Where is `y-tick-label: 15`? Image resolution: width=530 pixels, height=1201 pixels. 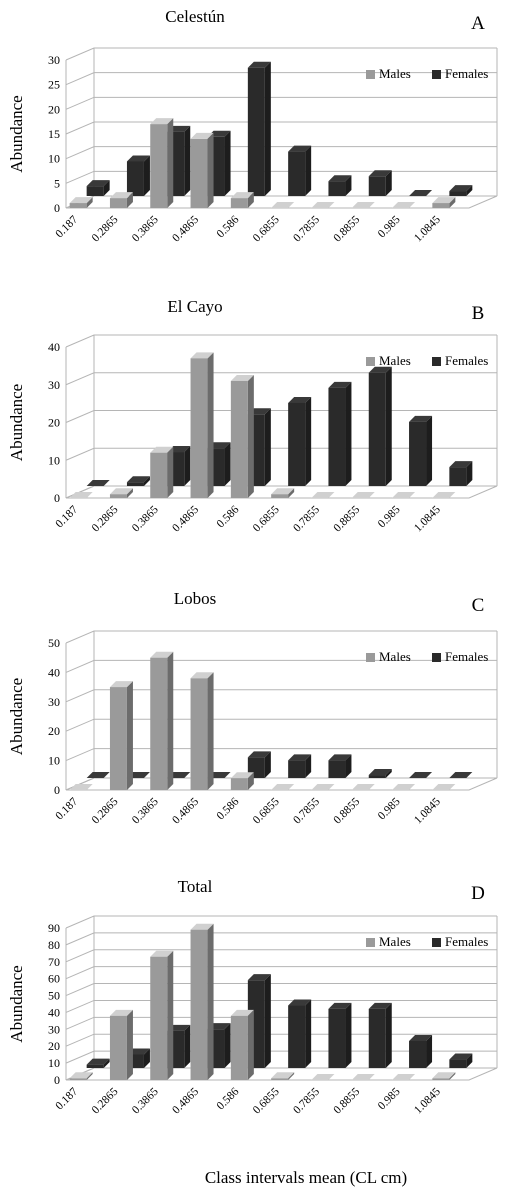 y-tick-label: 15 is located at coordinates (54, 134).